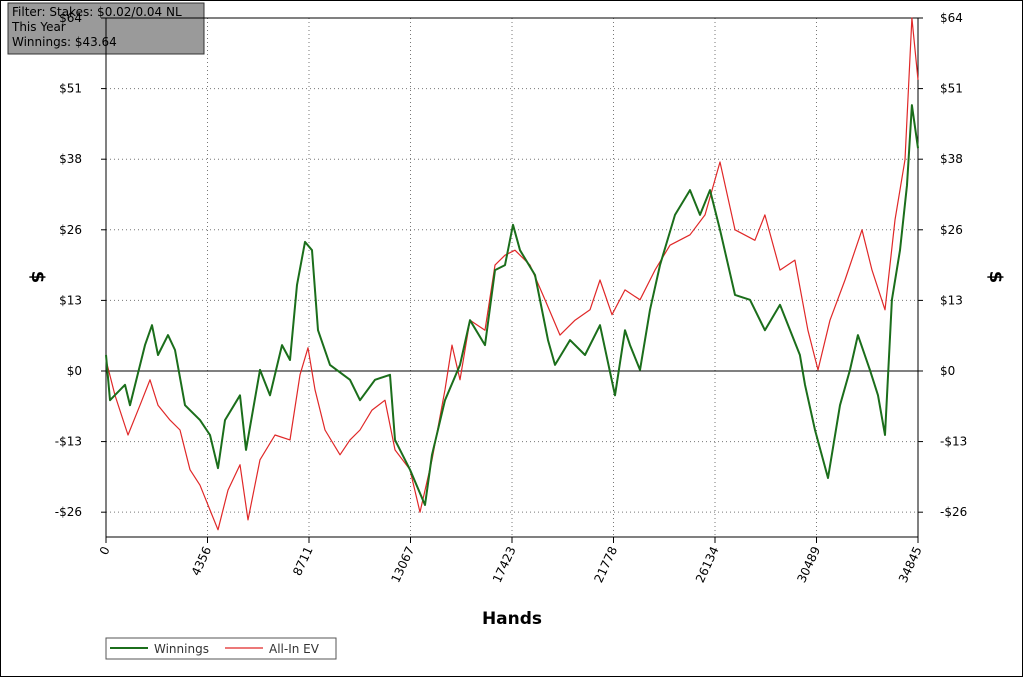 This screenshot has width=1023, height=681. I want to click on y2-axis-title: $, so click(995, 277).